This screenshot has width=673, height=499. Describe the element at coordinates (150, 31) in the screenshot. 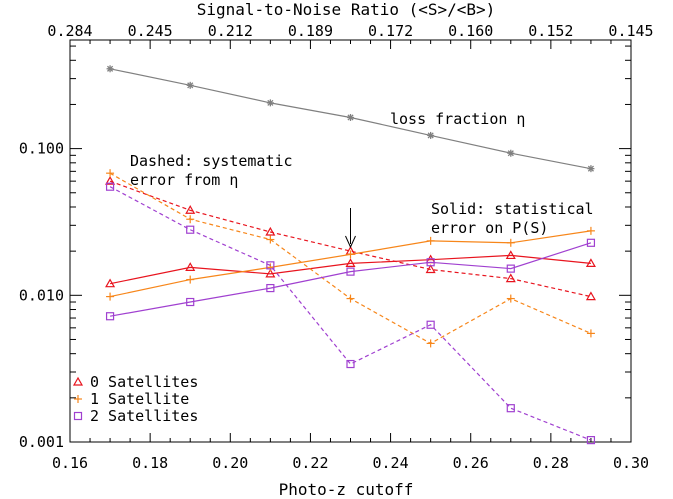

I see `x2-tick-label: 0.245` at that location.